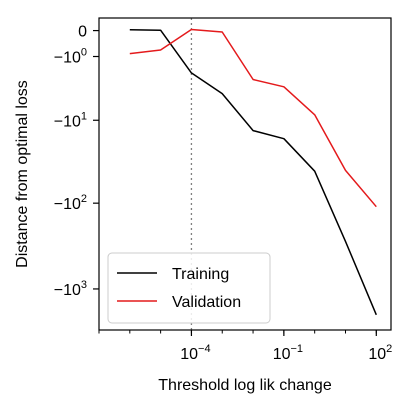 This screenshot has height=409, width=410. I want to click on y-tick-label: −100, so click(70, 57).